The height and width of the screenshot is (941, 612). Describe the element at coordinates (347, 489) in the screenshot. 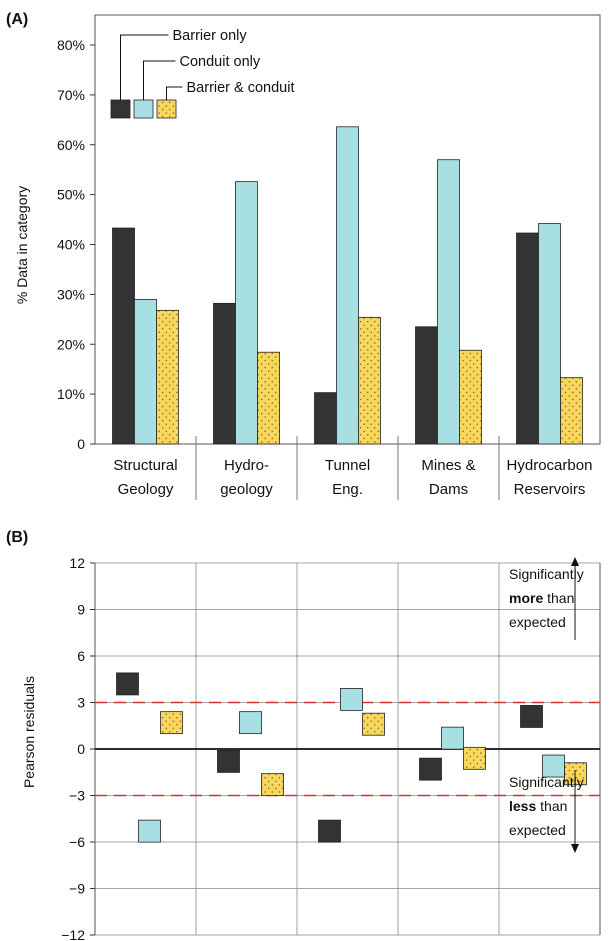

I see `category-label-line2: Eng.` at that location.